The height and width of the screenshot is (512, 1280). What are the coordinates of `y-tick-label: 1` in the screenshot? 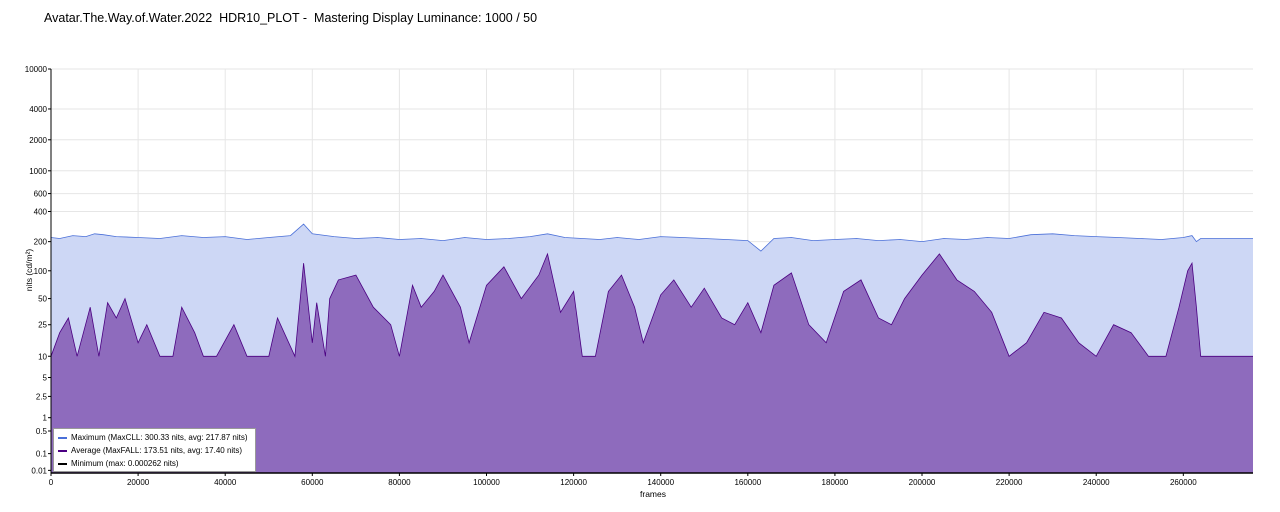 It's located at (45, 418).